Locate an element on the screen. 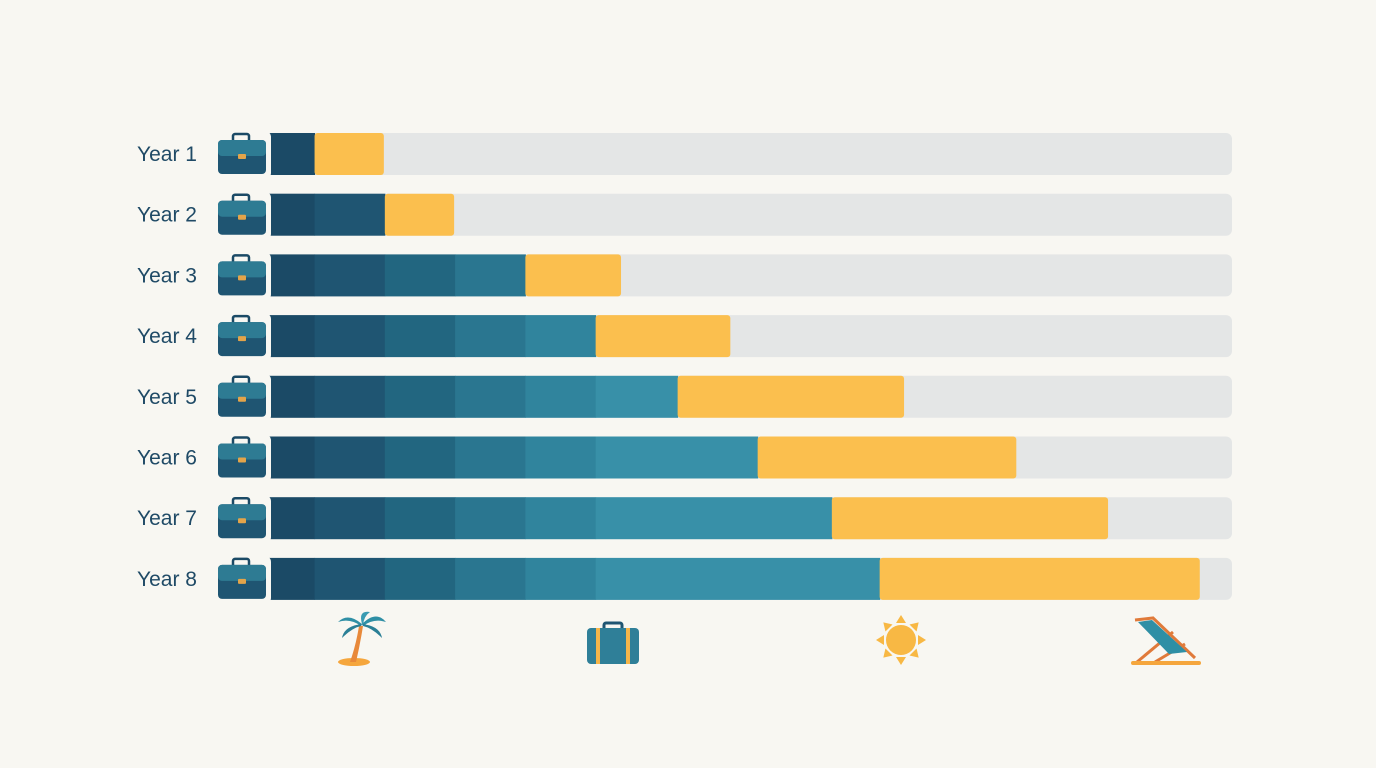 This screenshot has width=1376, height=768. row-label: Year 3 is located at coordinates (167, 275).